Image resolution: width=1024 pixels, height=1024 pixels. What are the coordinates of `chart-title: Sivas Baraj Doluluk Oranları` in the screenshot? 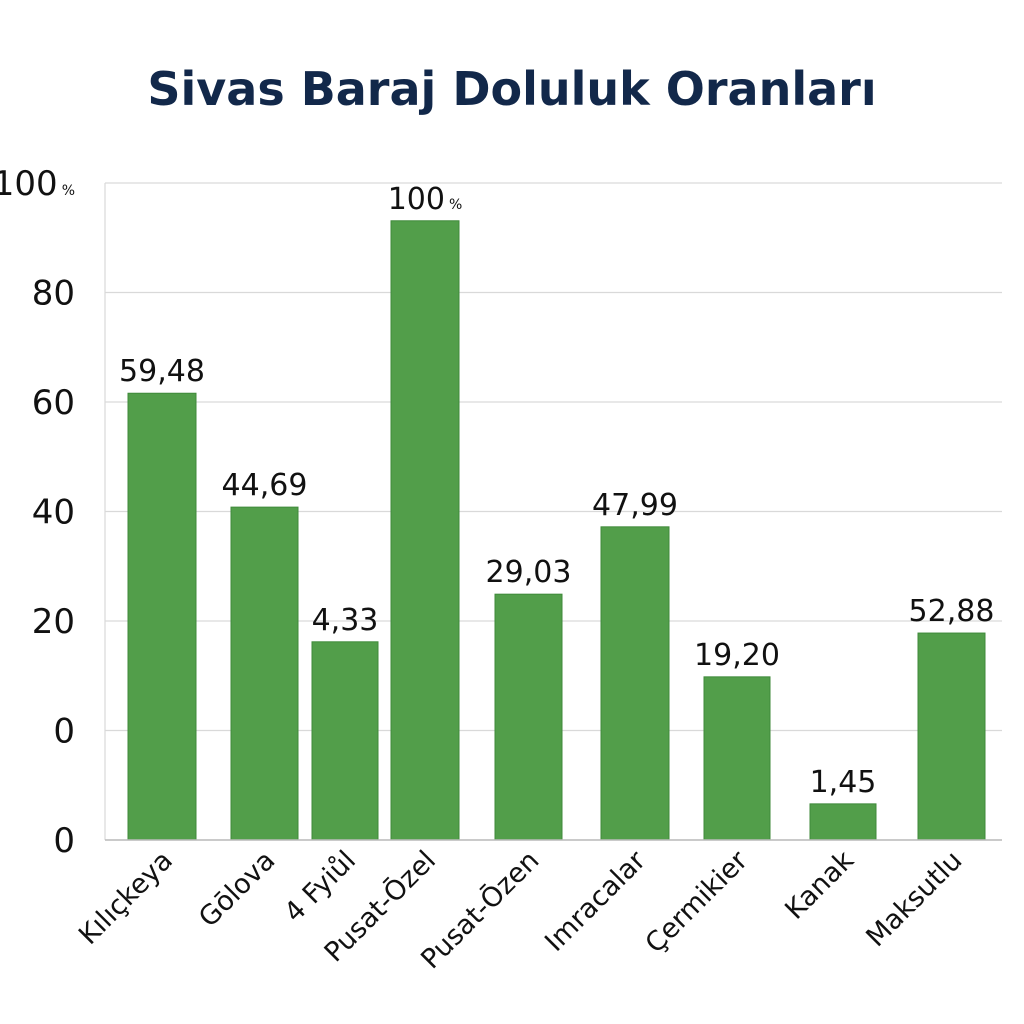 It's located at (512, 89).